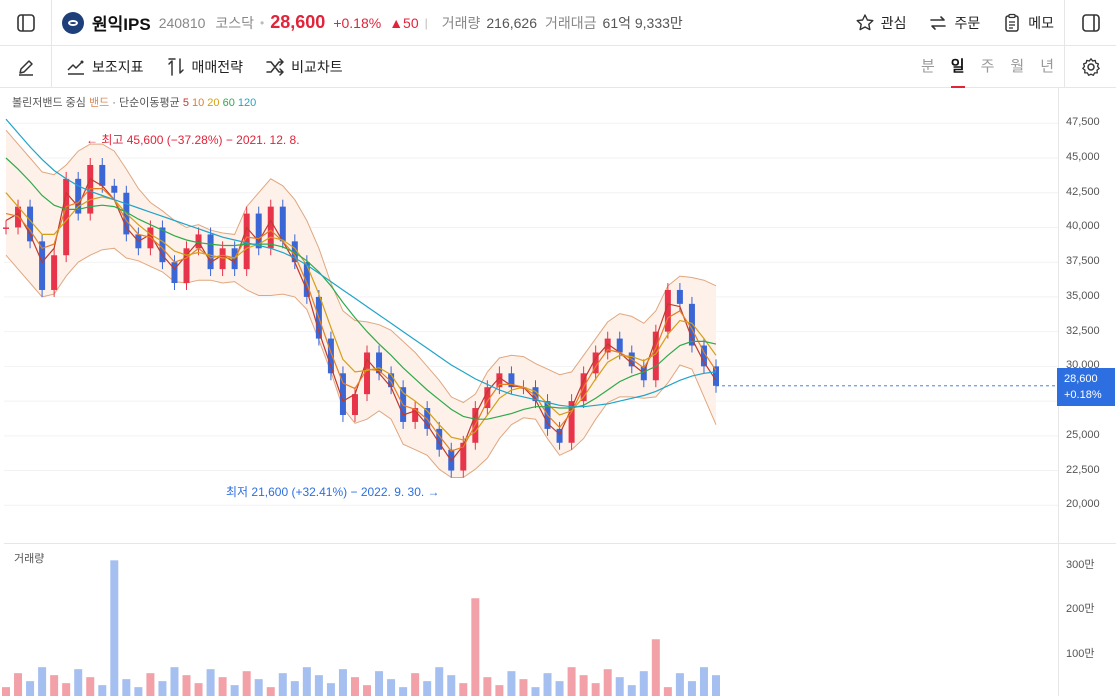 This screenshot has height=696, width=1116. Describe the element at coordinates (105, 67) in the screenshot. I see `indicator-button: 보조지표` at that location.